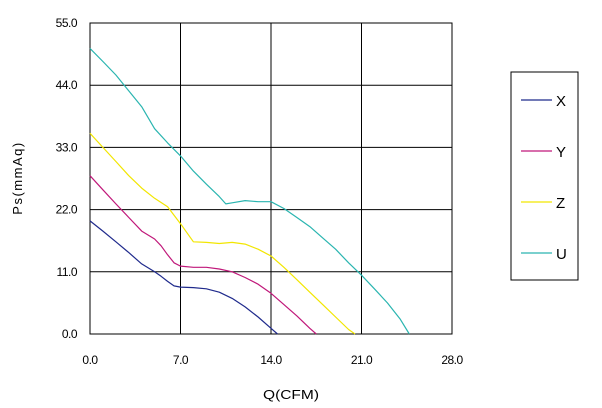  What do you see at coordinates (67, 178) in the screenshot?
I see `y-axis-tick-labels: 0.0 11.0 22.0 33.0 44.0 55.0` at bounding box center [67, 178].